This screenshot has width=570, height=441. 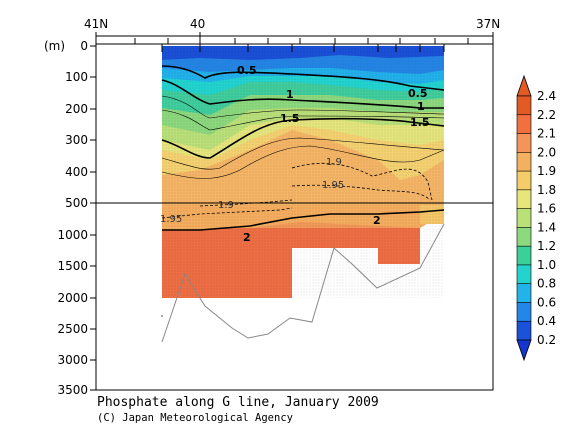 I want to click on depth-label-2500: 2500, so click(x=72, y=329).